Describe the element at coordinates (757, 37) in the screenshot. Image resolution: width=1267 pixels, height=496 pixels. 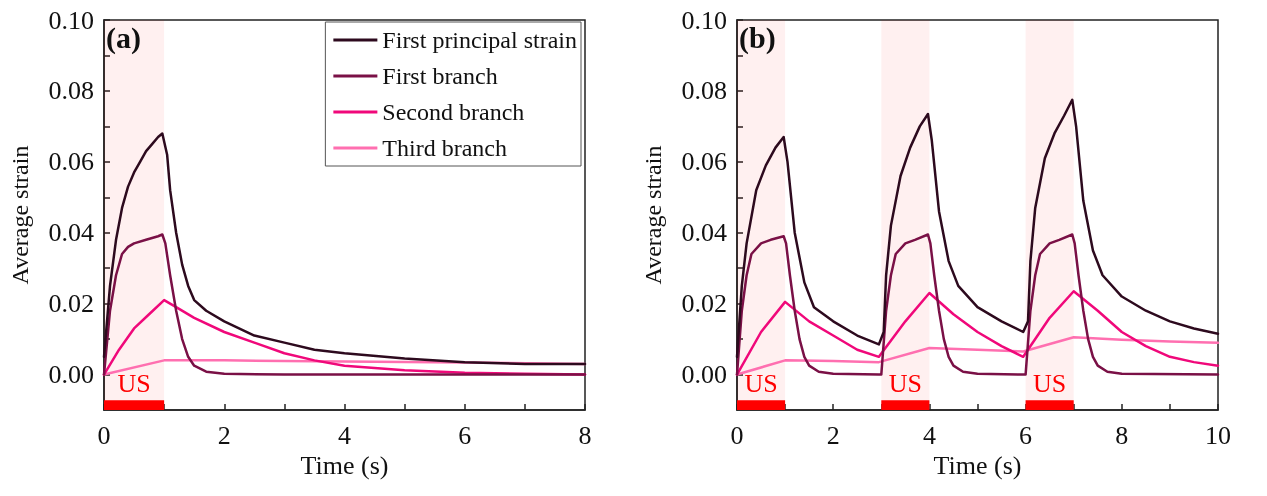
I see `annotation: (b)` at that location.